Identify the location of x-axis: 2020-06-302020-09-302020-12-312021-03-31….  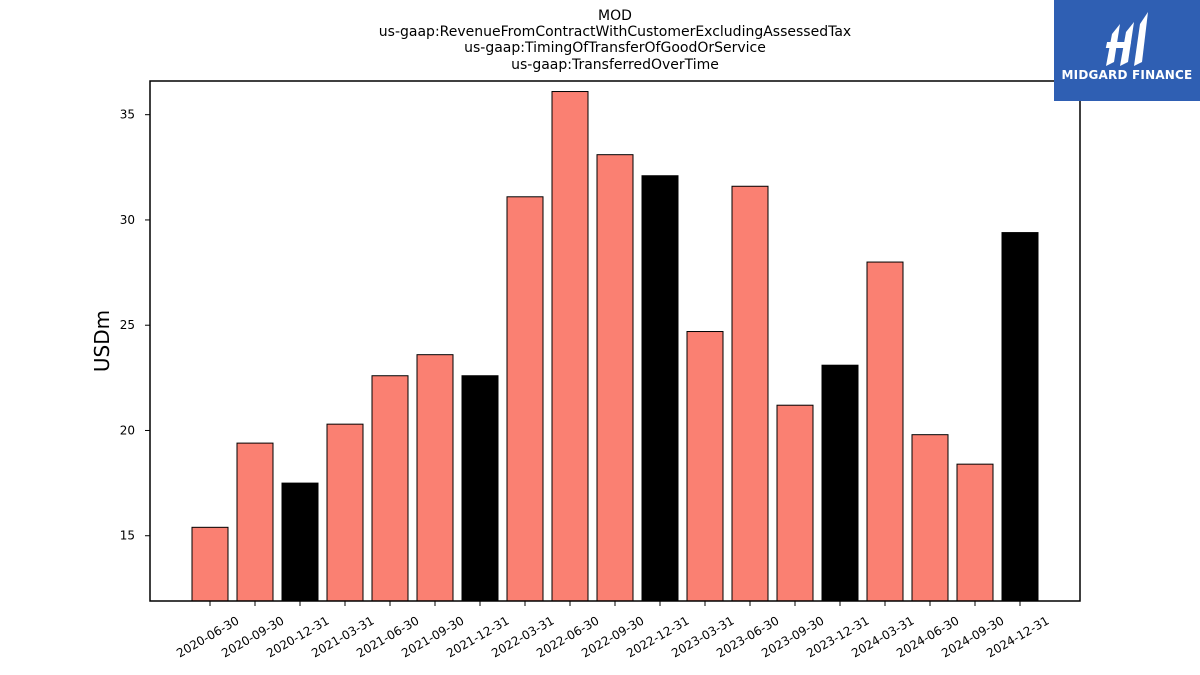
(613, 630).